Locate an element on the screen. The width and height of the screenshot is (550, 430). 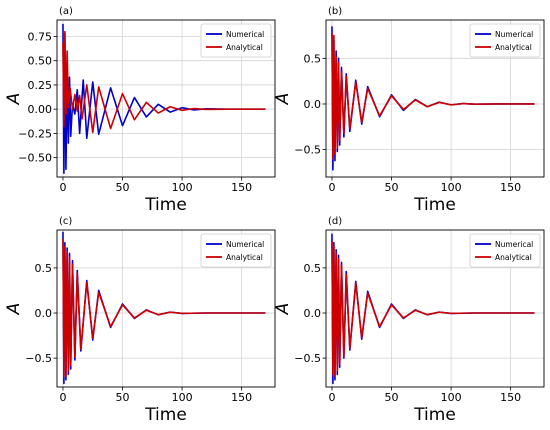
panel-label: (b) is located at coordinates (335, 11).